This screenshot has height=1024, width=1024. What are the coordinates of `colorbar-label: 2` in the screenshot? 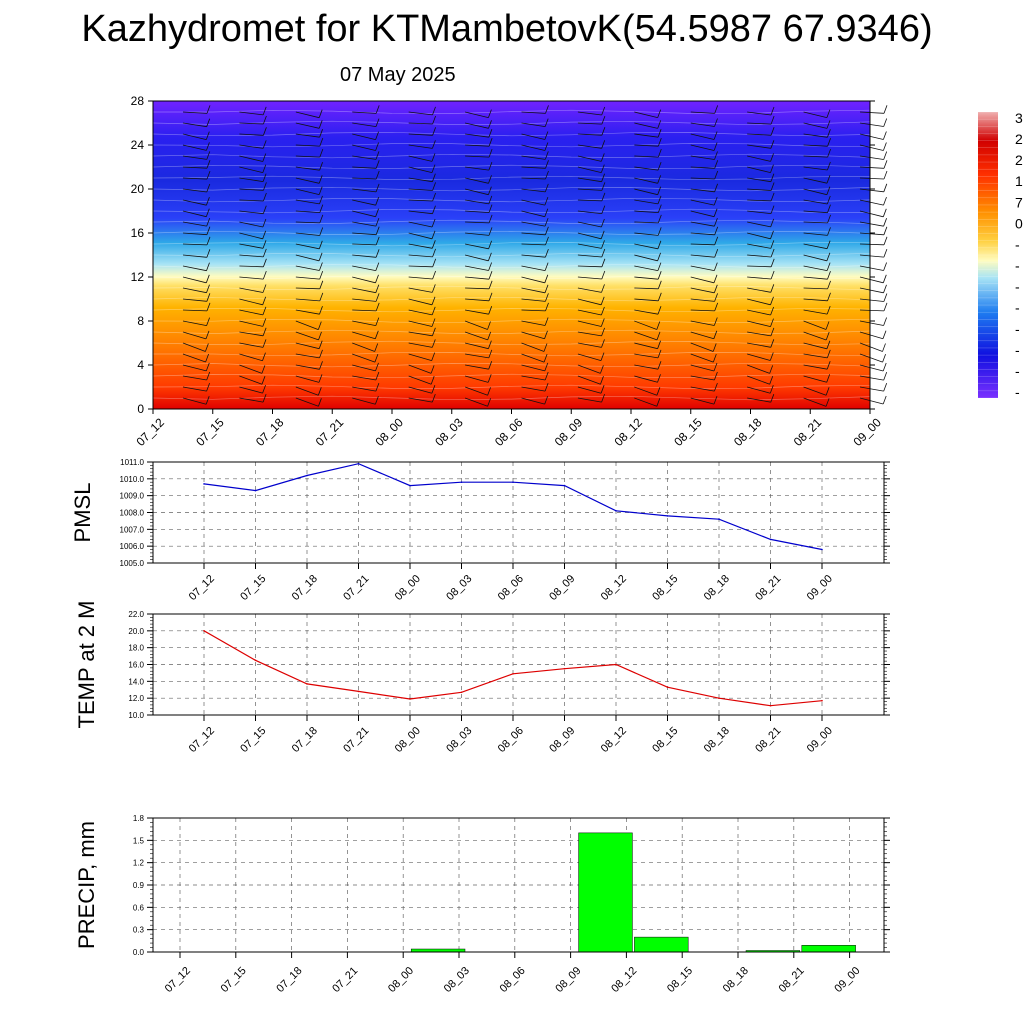 It's located at (1019, 139).